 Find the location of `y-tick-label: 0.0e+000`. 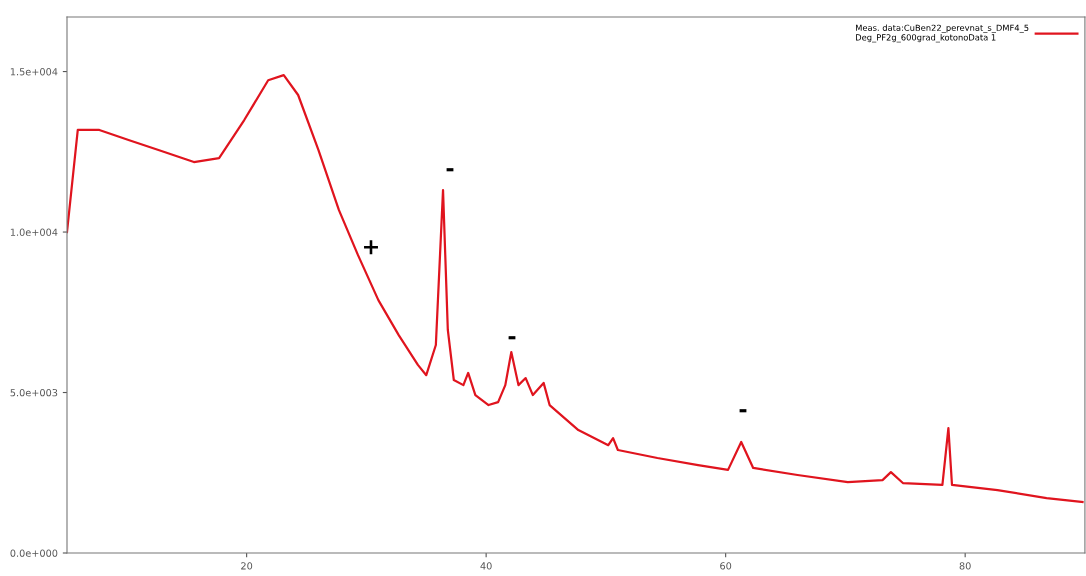

y-tick-label: 0.0e+000 is located at coordinates (34, 553).